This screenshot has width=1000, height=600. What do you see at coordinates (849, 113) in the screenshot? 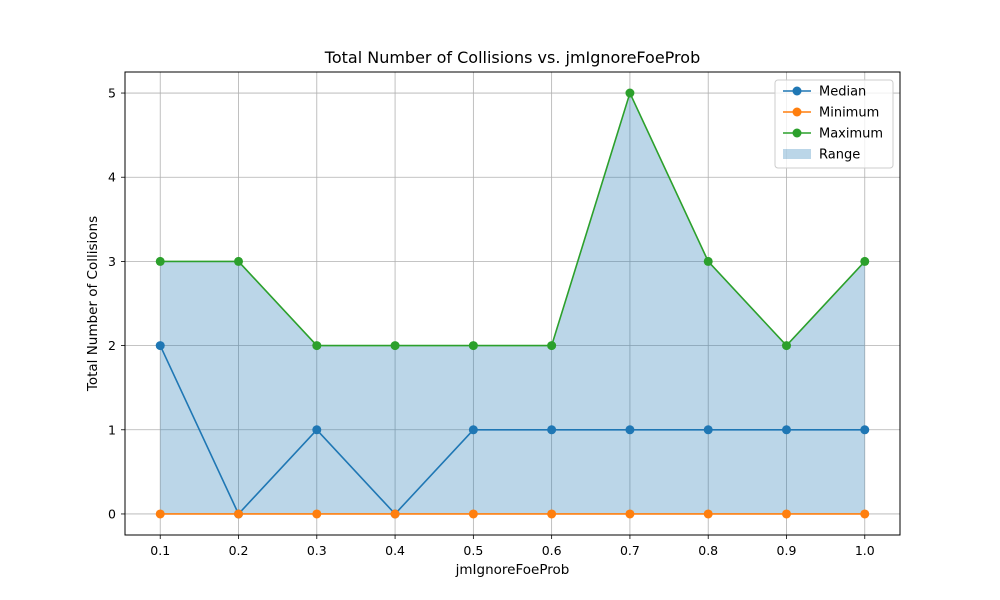
I see `legend-minimum-label: Minimum` at bounding box center [849, 113].